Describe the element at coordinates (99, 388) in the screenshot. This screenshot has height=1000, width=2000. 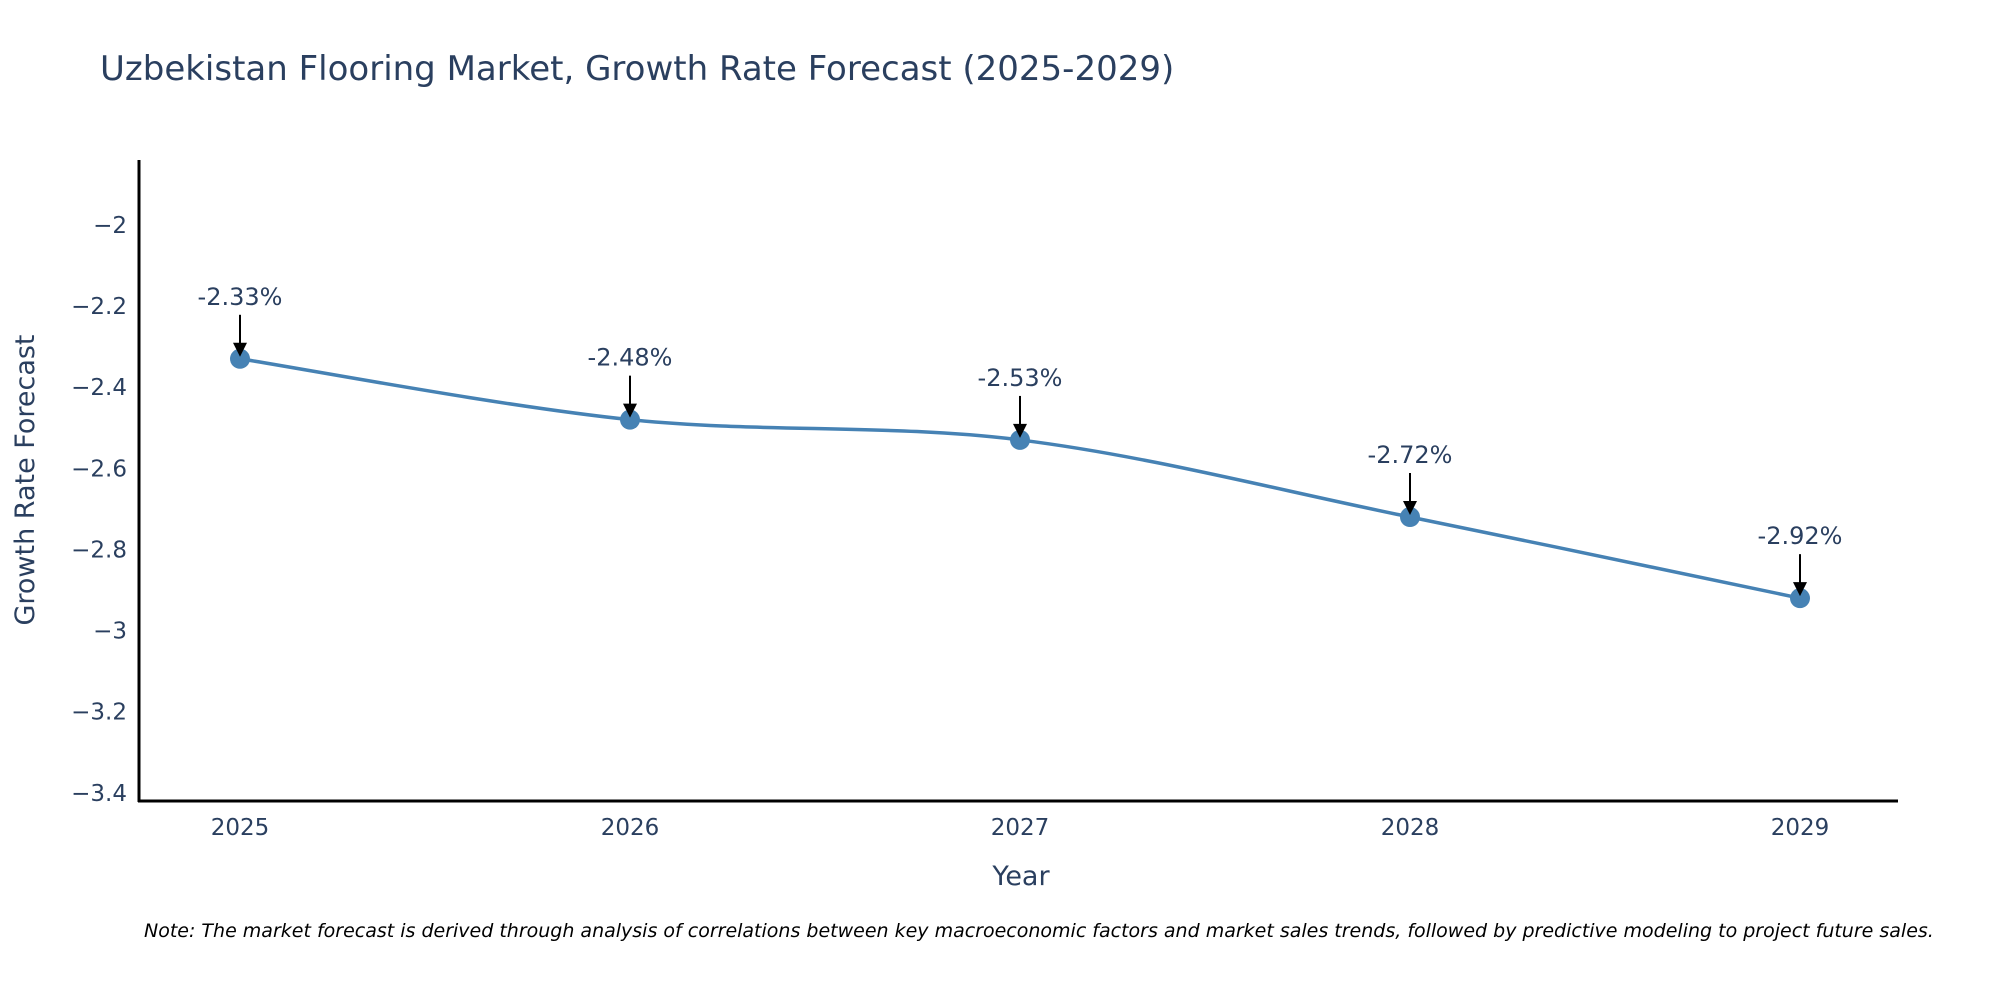
I see `y-tick-label: −2.4` at that location.